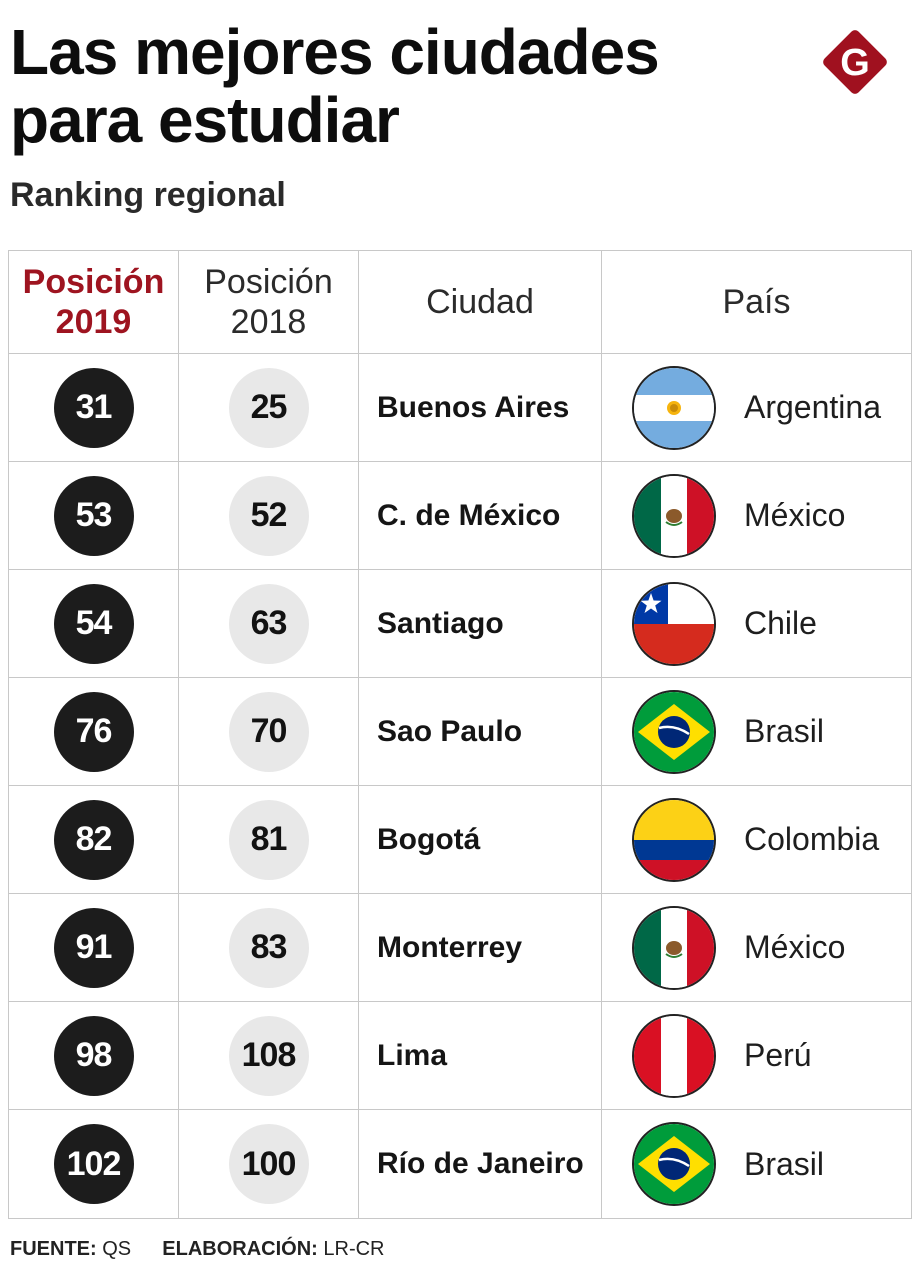 This screenshot has width=920, height=1272. What do you see at coordinates (780, 623) in the screenshot?
I see `country-name: Chile` at bounding box center [780, 623].